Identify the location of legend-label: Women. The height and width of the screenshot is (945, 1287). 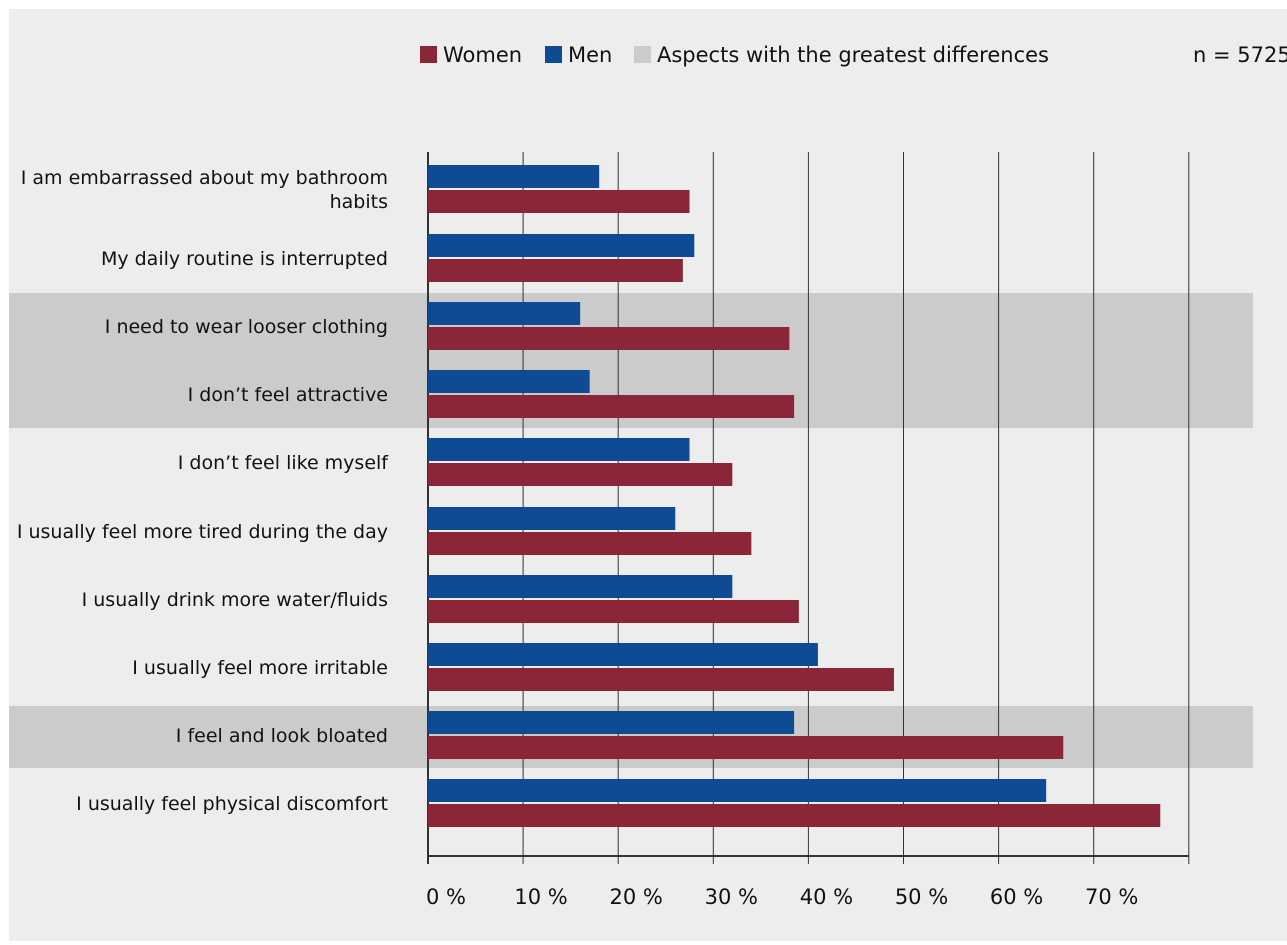
(482, 55).